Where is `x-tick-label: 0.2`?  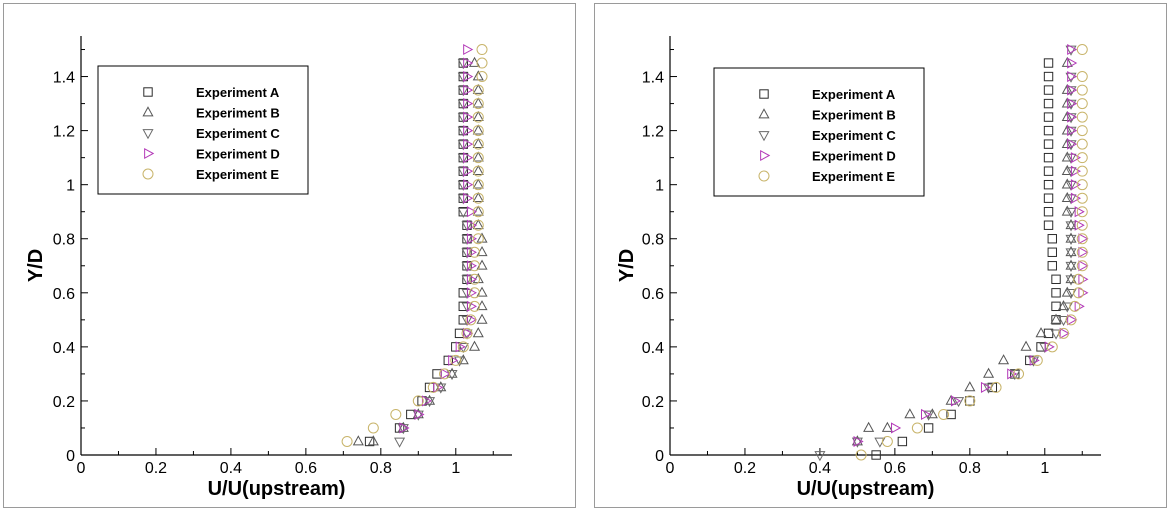 x-tick-label: 0.2 is located at coordinates (745, 468).